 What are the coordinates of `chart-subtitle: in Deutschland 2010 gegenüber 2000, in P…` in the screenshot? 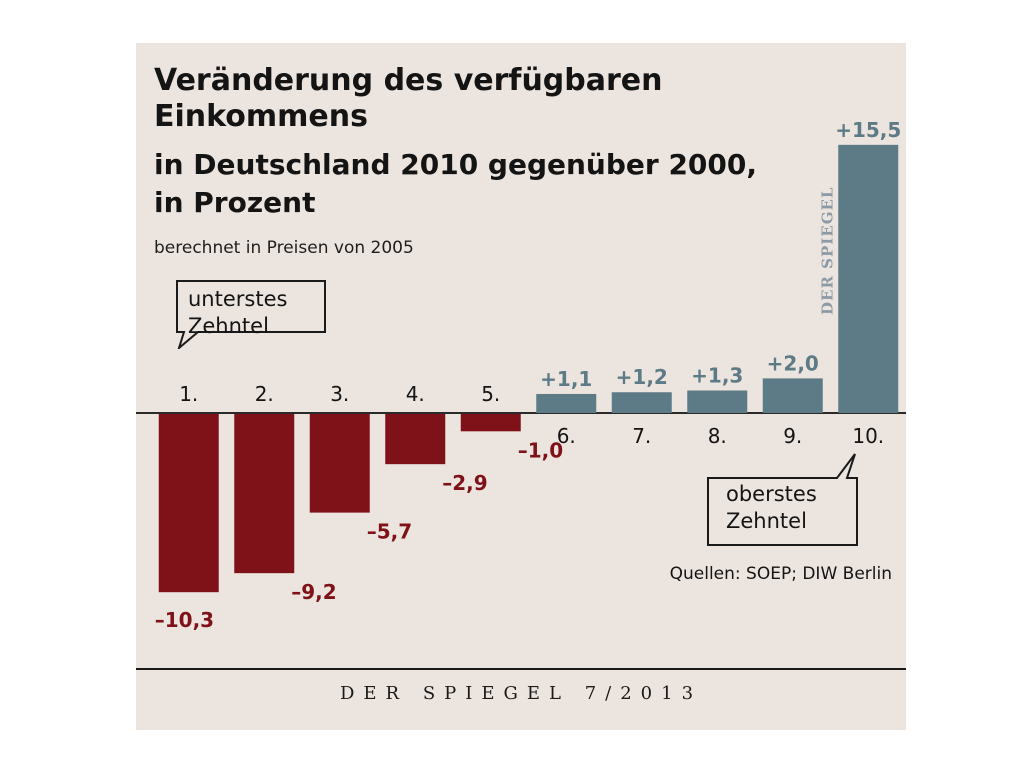 It's located at (456, 183).